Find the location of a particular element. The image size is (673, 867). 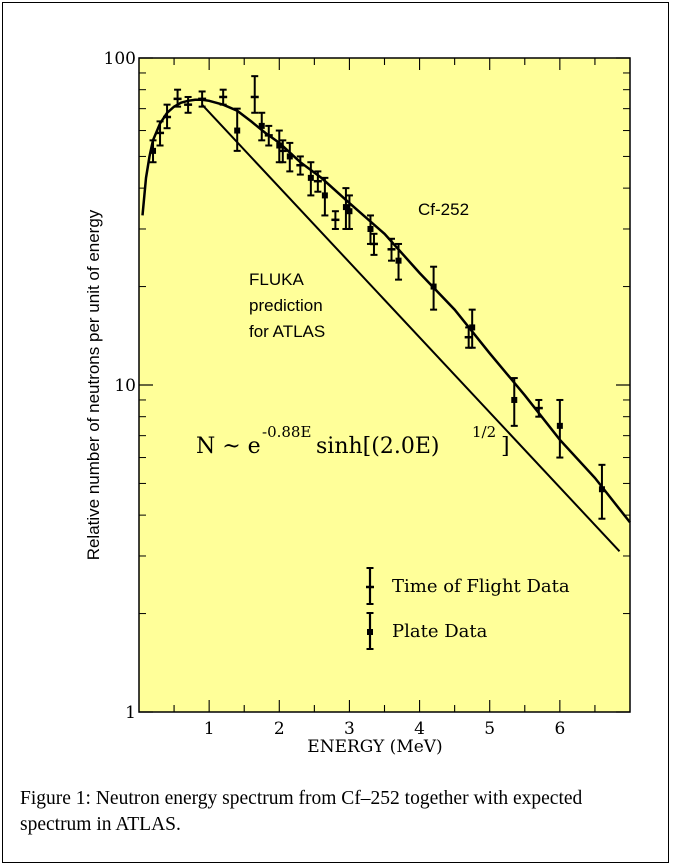

legend-item: Time of Flight Data is located at coordinates (468, 586).